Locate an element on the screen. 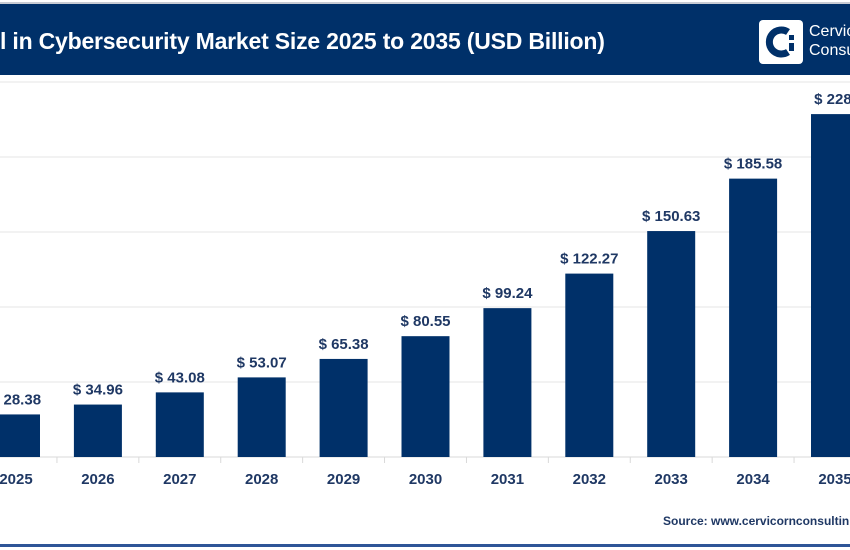 The width and height of the screenshot is (850, 550). x-tick-label-2032: 2032 is located at coordinates (589, 479).